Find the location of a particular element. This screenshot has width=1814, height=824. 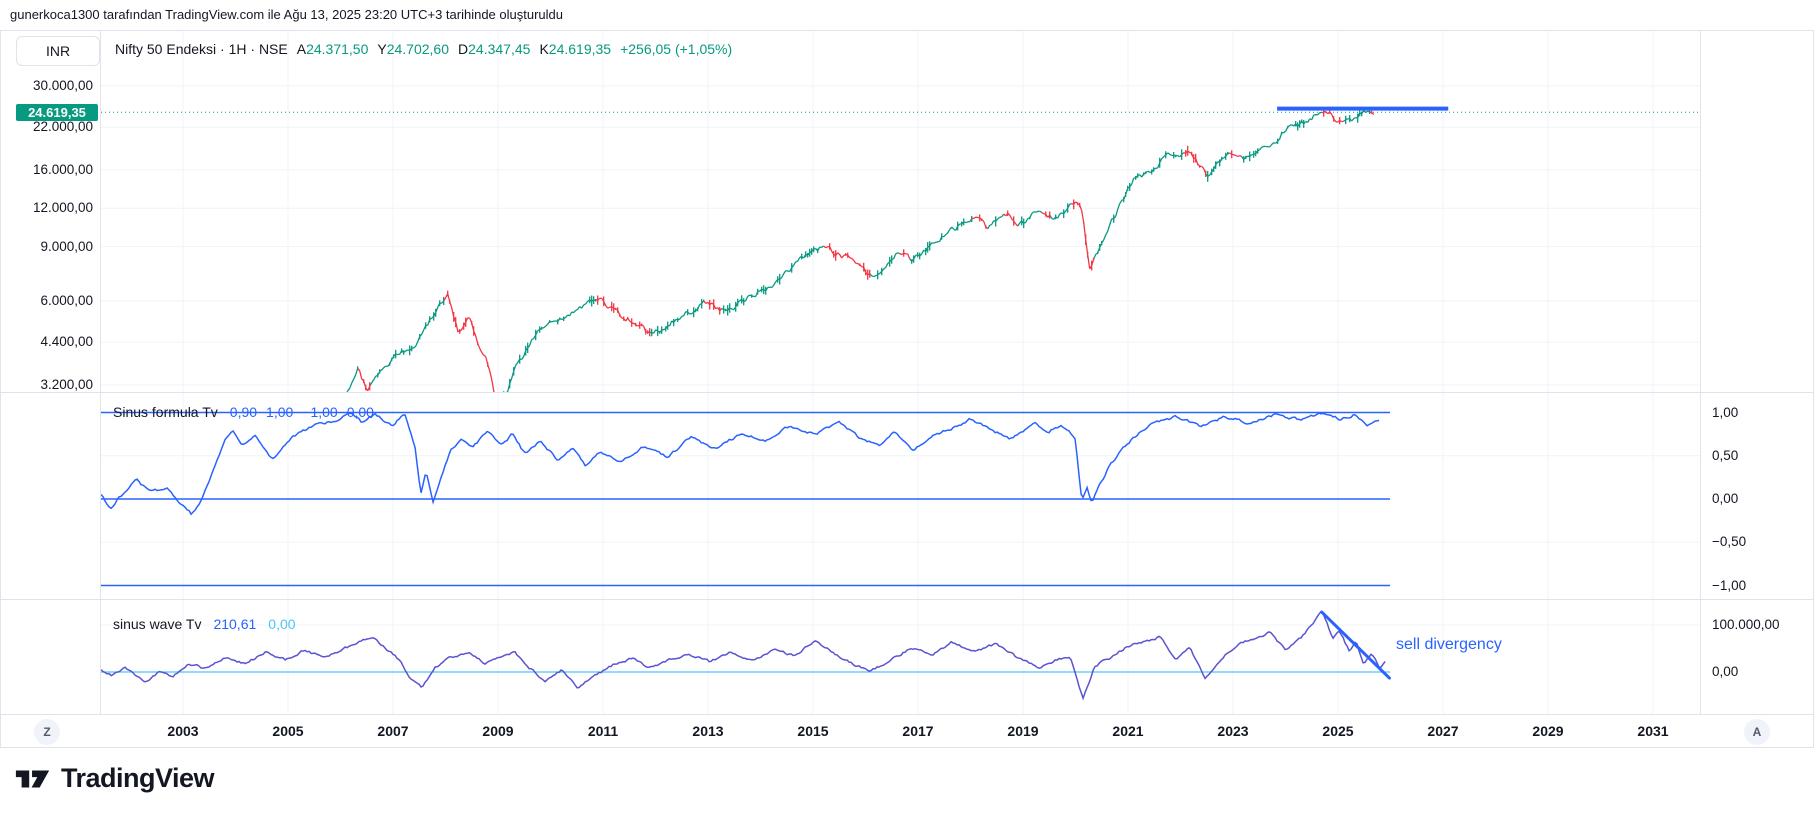

indicator-sinus-formula-row: Sinus formula Tv 0,90 1,00 −1,00 0,00 is located at coordinates (243, 412).